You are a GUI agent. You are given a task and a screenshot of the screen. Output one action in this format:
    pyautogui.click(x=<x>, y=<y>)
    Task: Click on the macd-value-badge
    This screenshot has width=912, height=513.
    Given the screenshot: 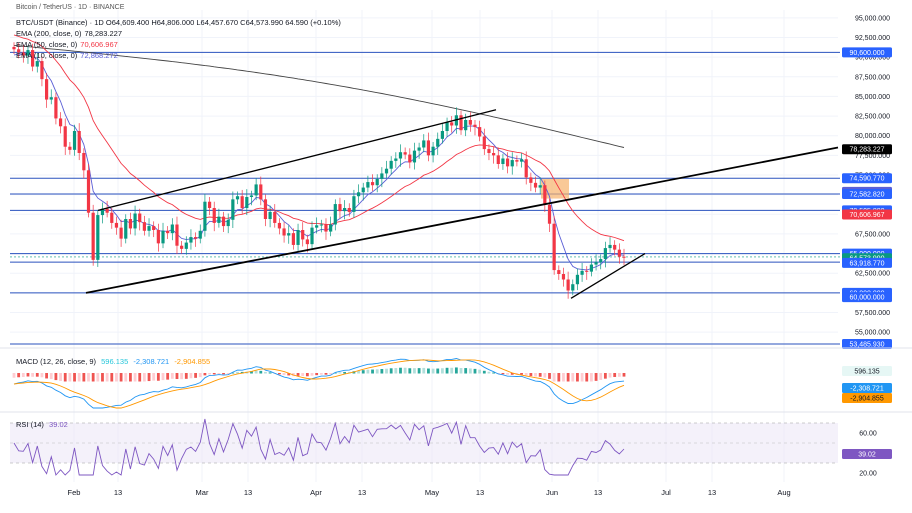 What is the action you would take?
    pyautogui.click(x=867, y=371)
    